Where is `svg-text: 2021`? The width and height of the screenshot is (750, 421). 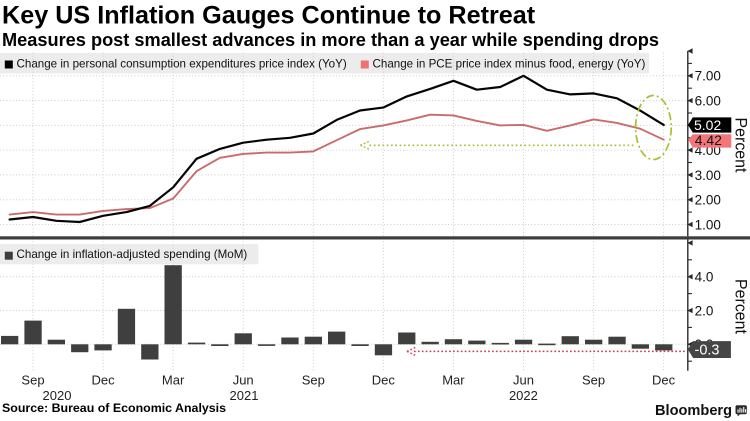 svg-text: 2021 is located at coordinates (244, 395).